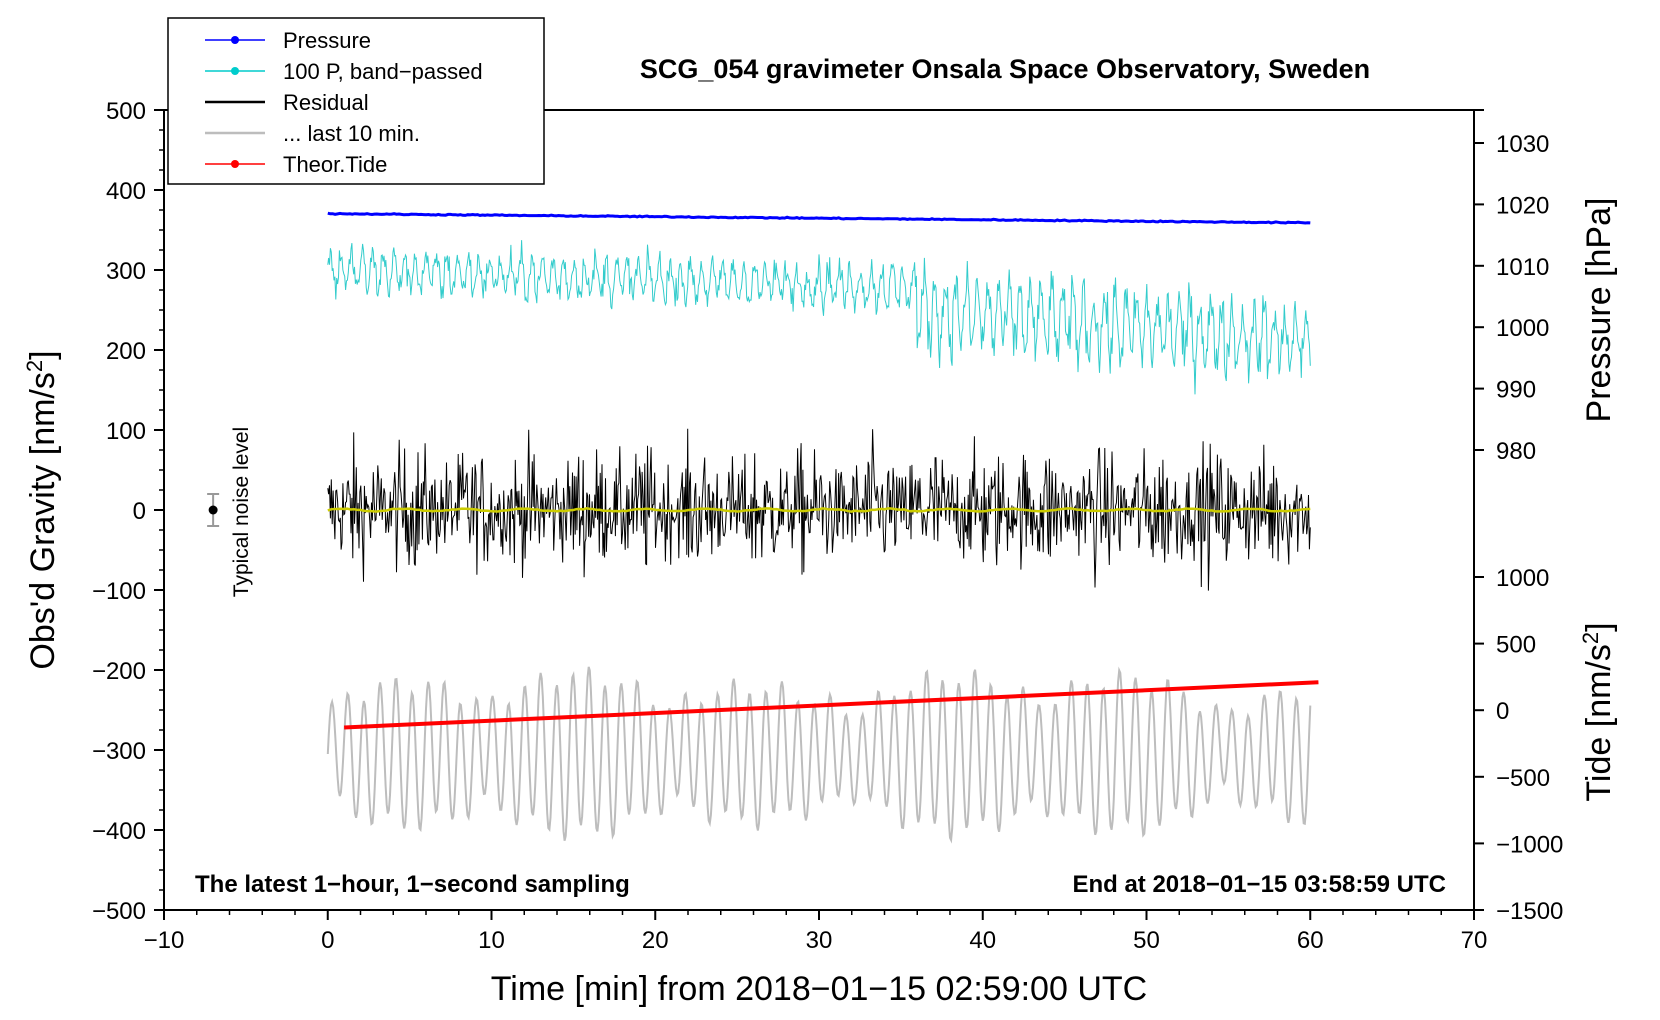 This screenshot has width=1660, height=1020. What do you see at coordinates (1522, 144) in the screenshot?
I see `pressure-tick-label: 1030` at bounding box center [1522, 144].